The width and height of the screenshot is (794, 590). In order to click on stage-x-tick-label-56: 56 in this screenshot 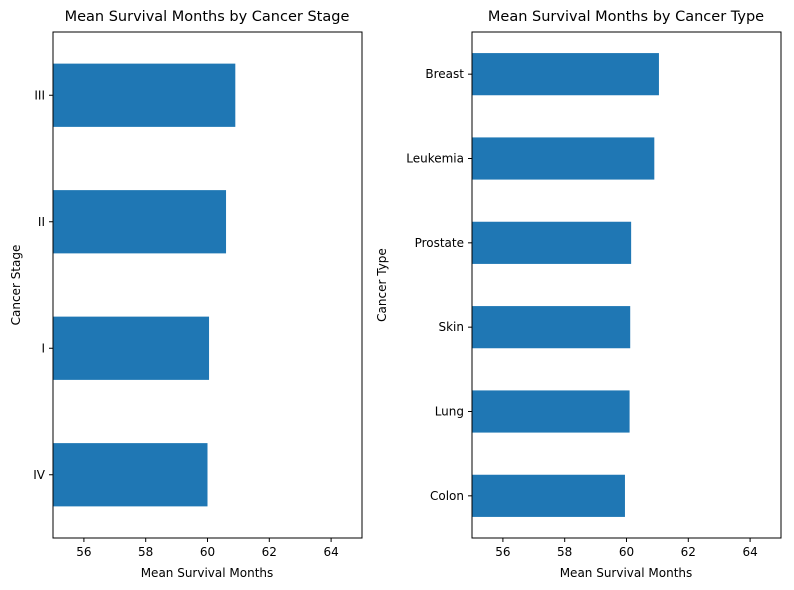, I will do `click(83, 552)`.